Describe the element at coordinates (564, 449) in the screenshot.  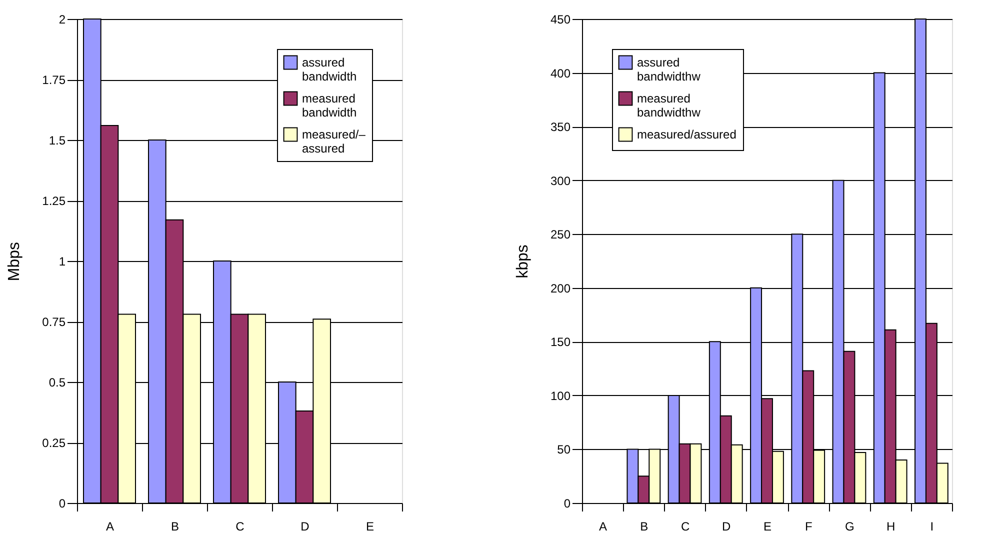
I see `y-tick-label: 50` at that location.